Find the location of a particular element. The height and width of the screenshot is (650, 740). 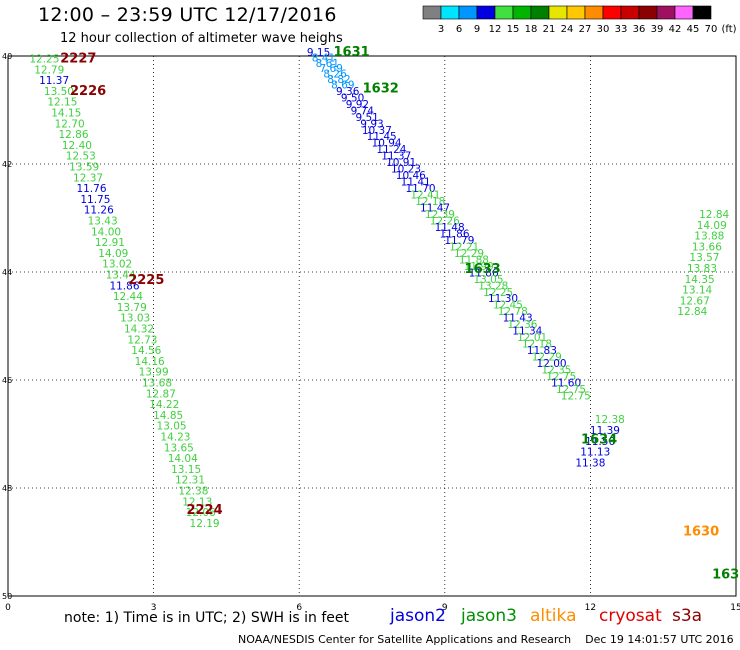

legend-cryosat: cryosat is located at coordinates (630, 616).